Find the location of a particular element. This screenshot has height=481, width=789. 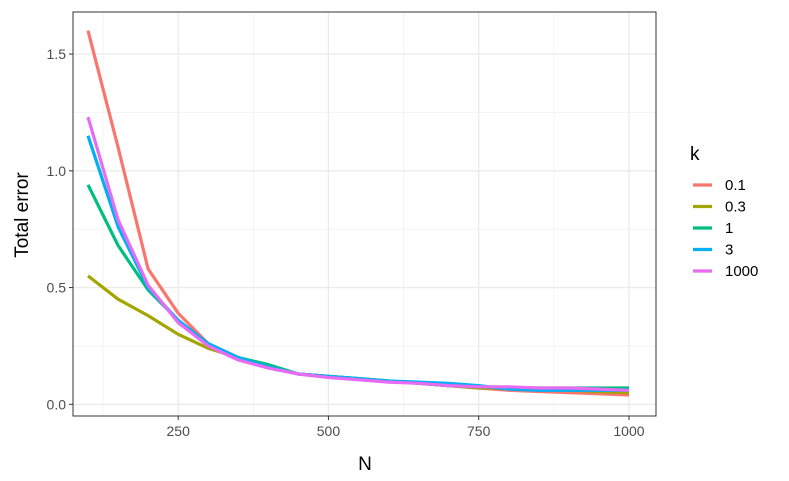

legend-title: k is located at coordinates (695, 154).